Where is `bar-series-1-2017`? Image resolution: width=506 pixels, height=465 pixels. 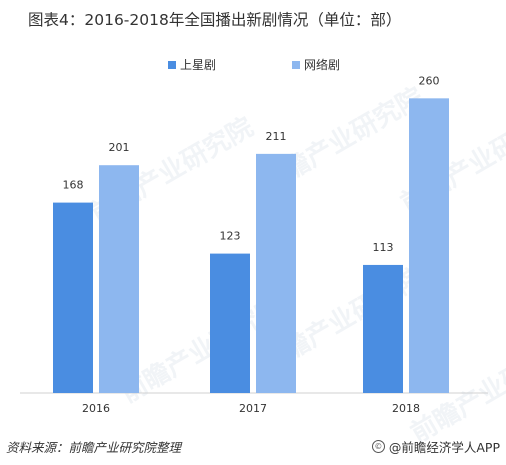
bar-series-1-2017 is located at coordinates (230, 323).